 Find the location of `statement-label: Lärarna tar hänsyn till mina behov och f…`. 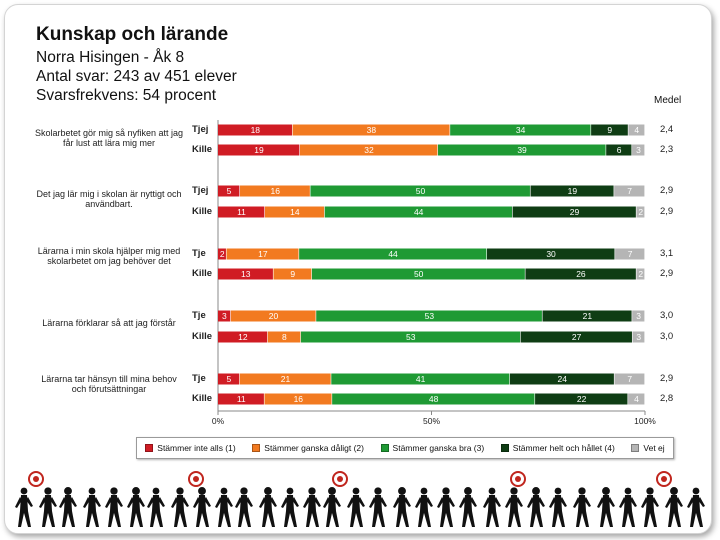

statement-label: Lärarna tar hänsyn till mina behov och f… is located at coordinates (109, 384).